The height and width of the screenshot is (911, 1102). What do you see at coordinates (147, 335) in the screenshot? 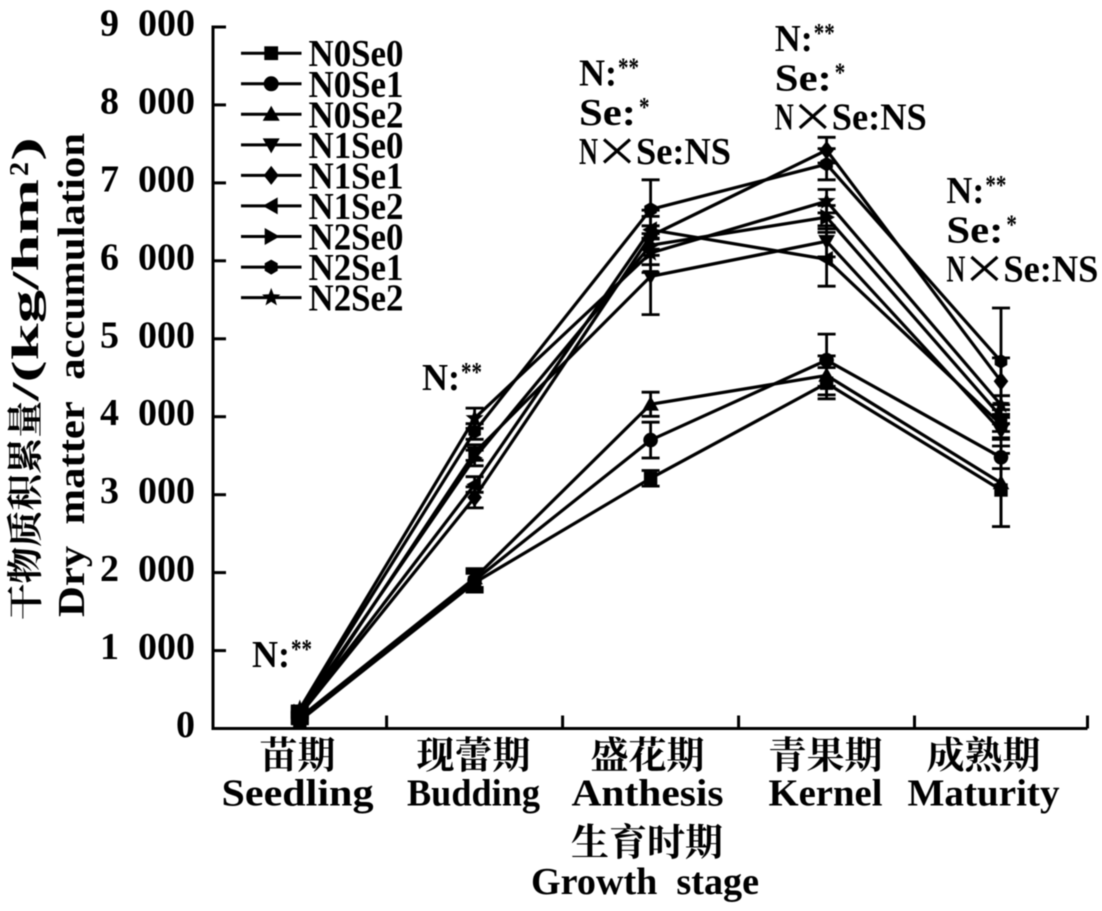
I see `svg-text: 5 000` at bounding box center [147, 335].